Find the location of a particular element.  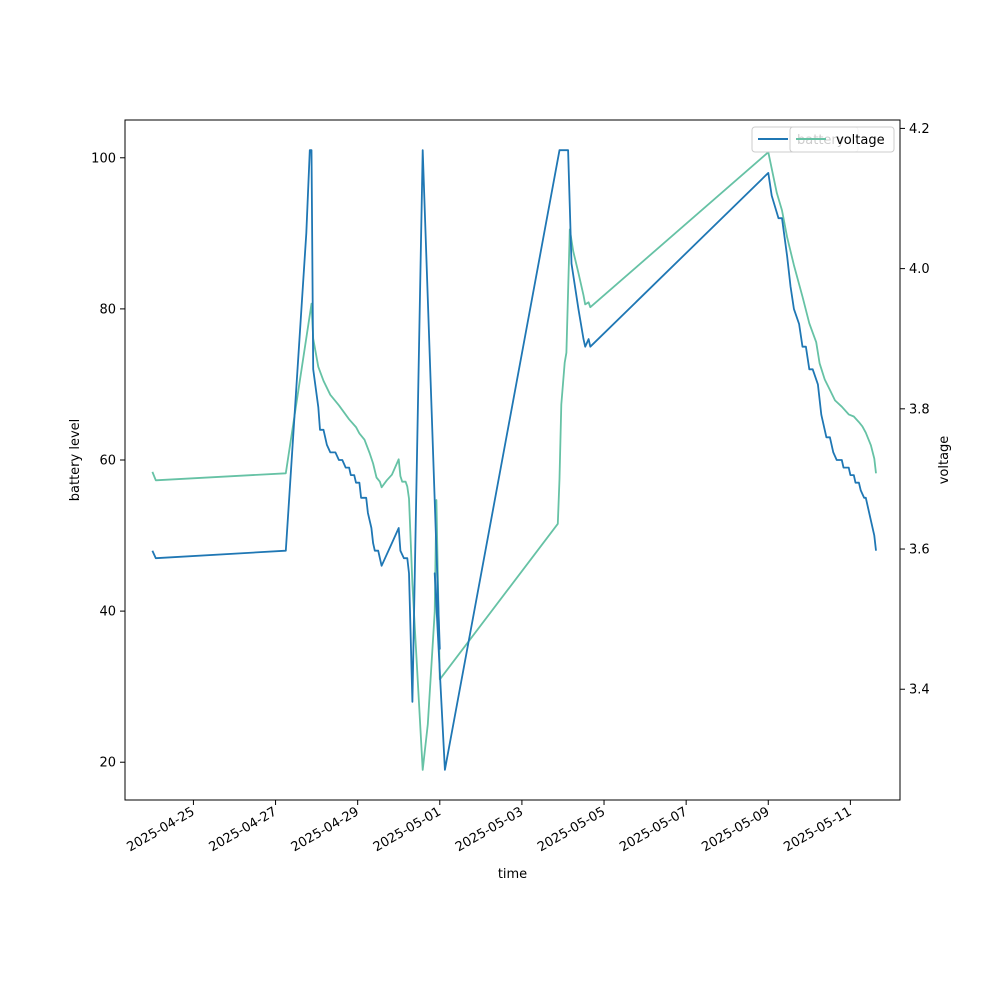

x-tick-label: 2025-04-29 is located at coordinates (325, 829).